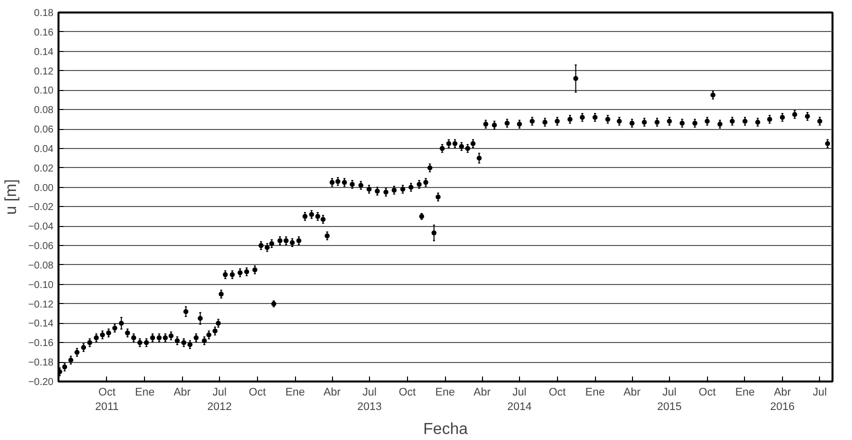  I want to click on y-tick-label: 0.16, so click(44, 32).